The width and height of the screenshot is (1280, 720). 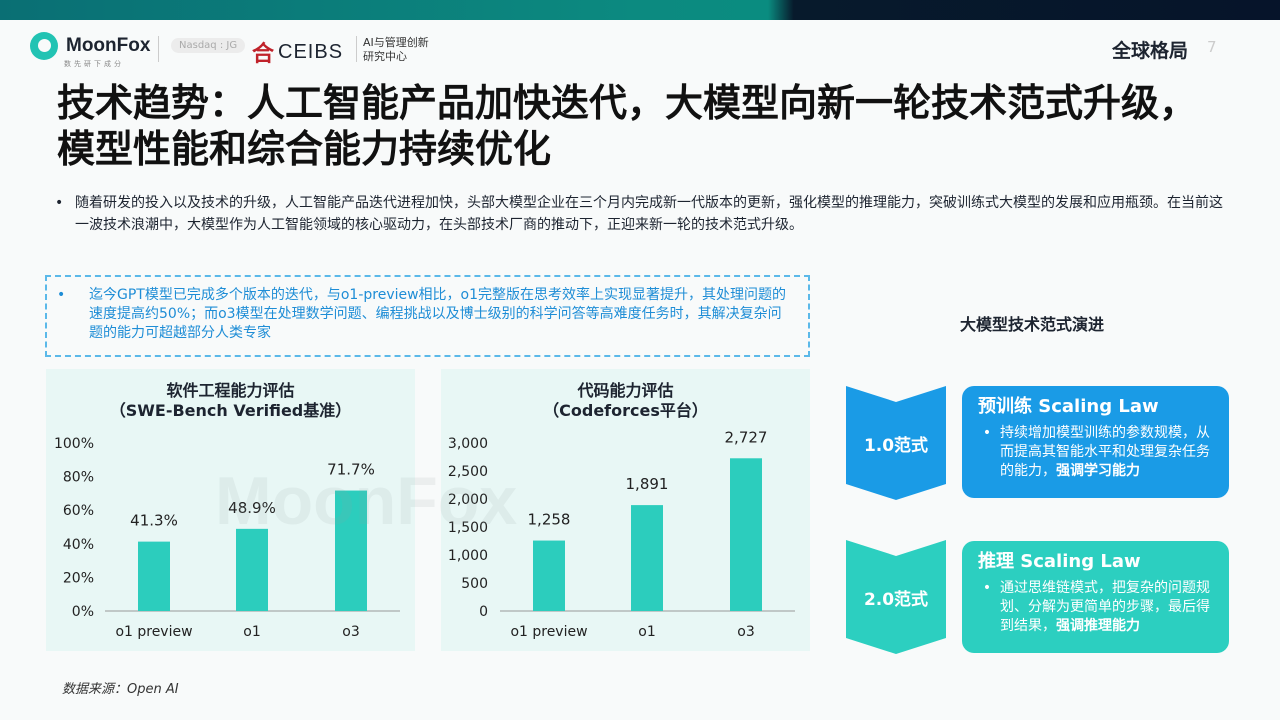 I want to click on chart-subtitle: （Codeforces平台）, so click(x=625, y=410).